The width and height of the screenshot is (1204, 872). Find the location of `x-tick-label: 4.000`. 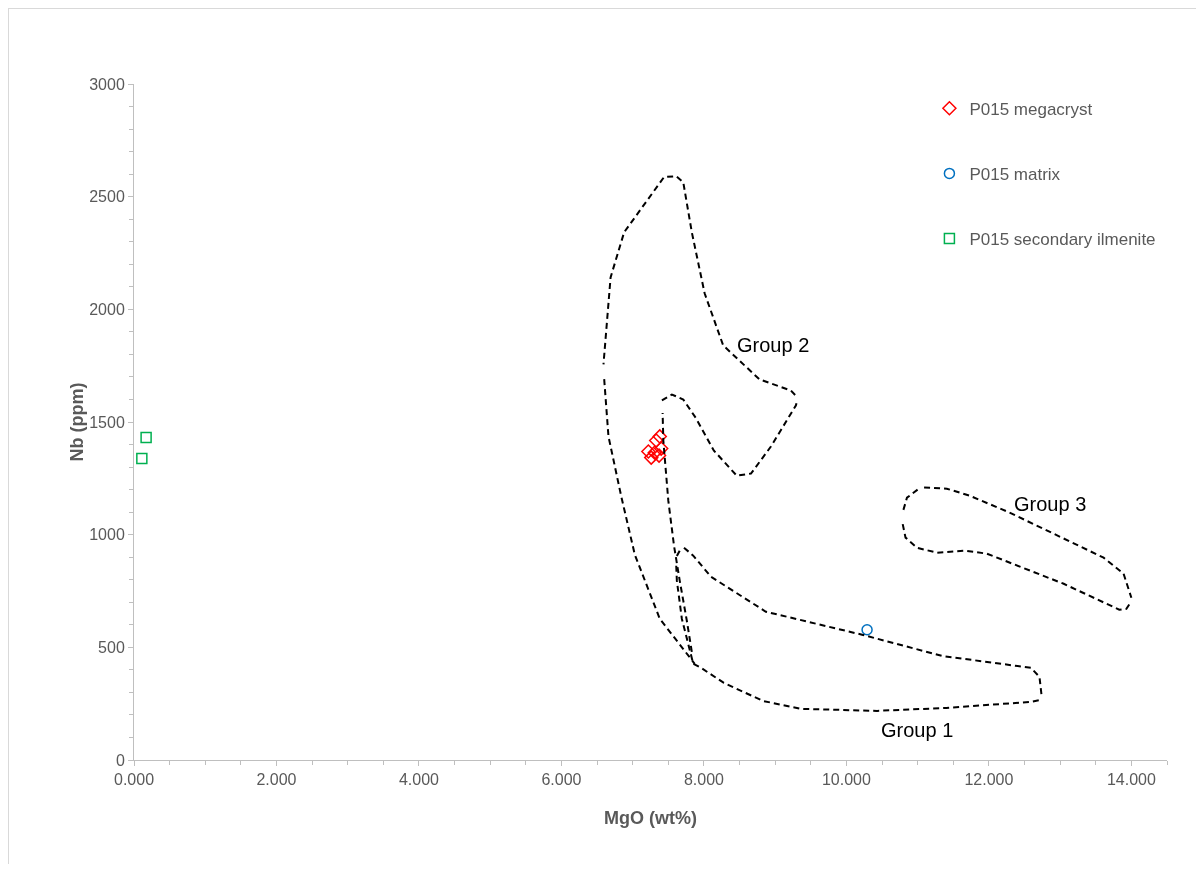

x-tick-label: 4.000 is located at coordinates (419, 780).